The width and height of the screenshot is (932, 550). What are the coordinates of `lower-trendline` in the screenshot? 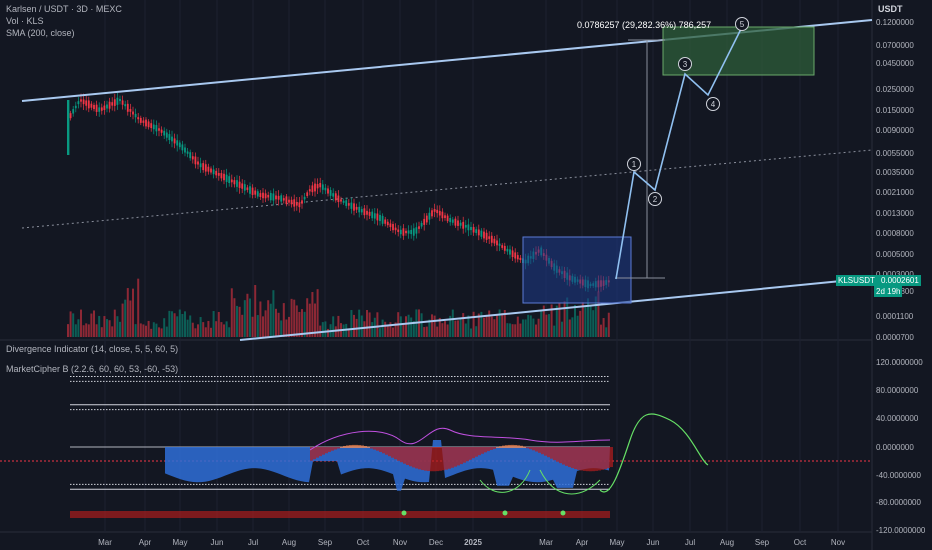 It's located at (556, 309).